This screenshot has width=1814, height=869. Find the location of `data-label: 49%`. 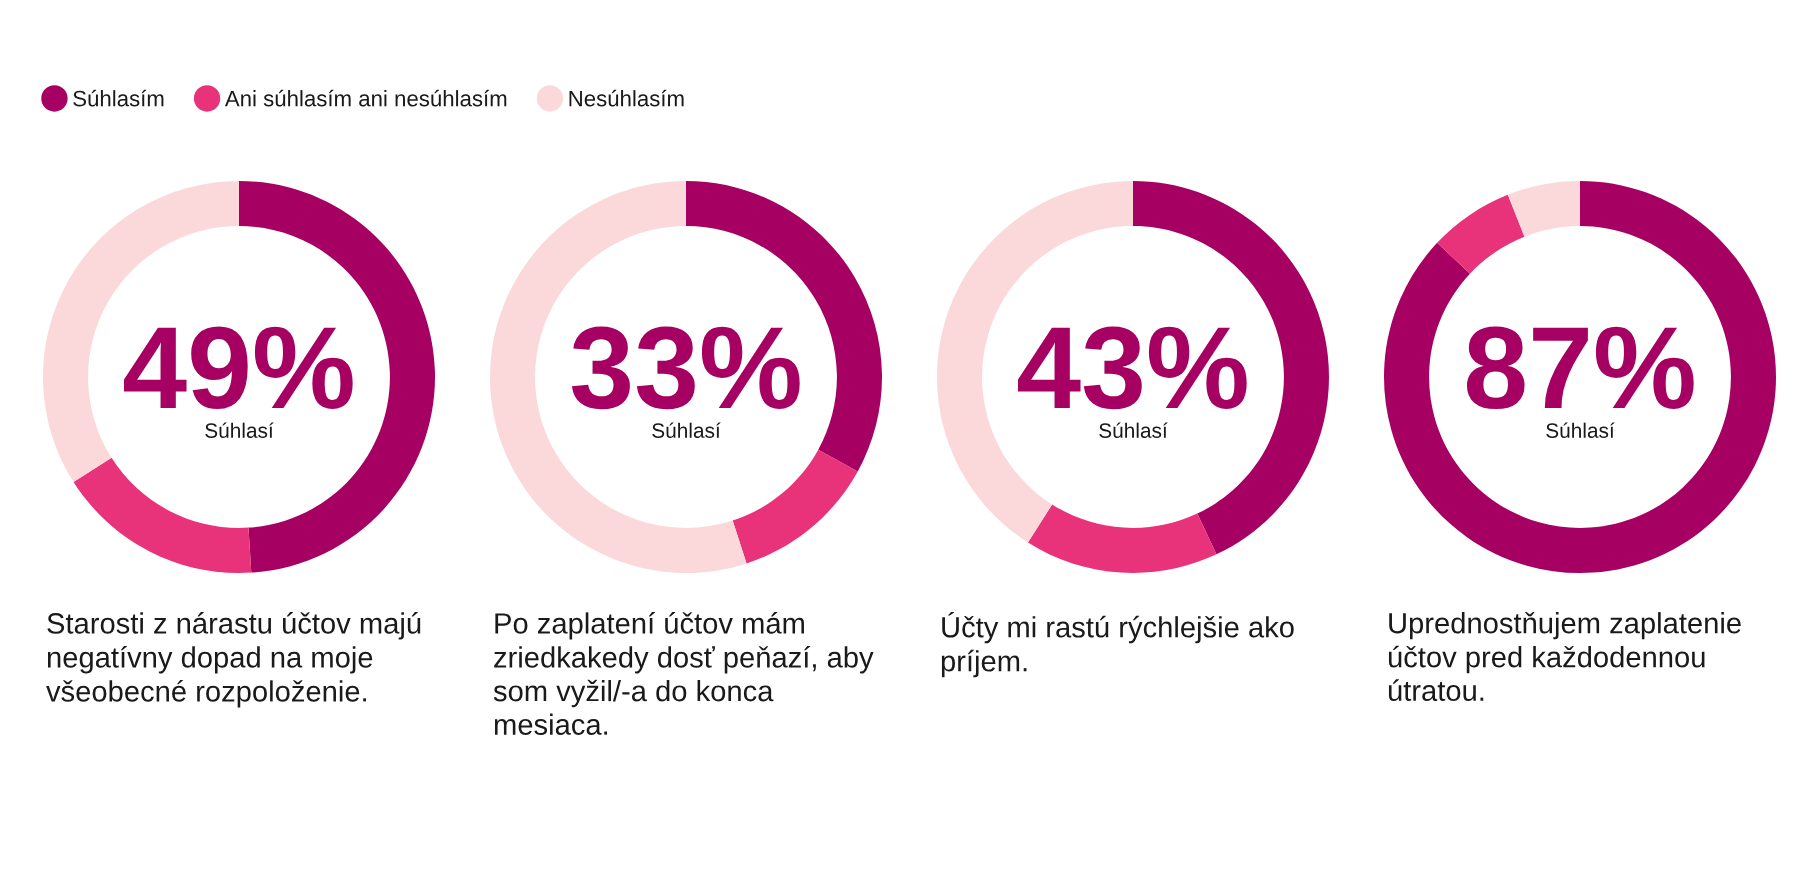

data-label: 49% is located at coordinates (238, 368).